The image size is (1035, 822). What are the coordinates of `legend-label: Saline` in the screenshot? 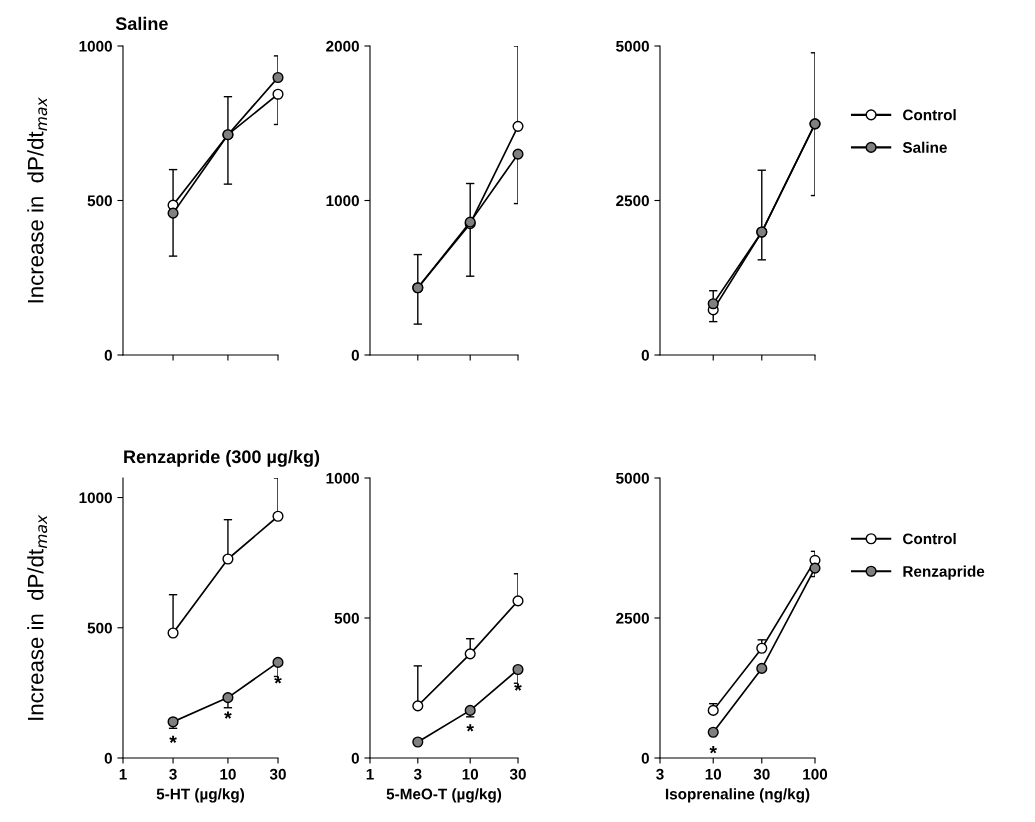 It's located at (924, 147).